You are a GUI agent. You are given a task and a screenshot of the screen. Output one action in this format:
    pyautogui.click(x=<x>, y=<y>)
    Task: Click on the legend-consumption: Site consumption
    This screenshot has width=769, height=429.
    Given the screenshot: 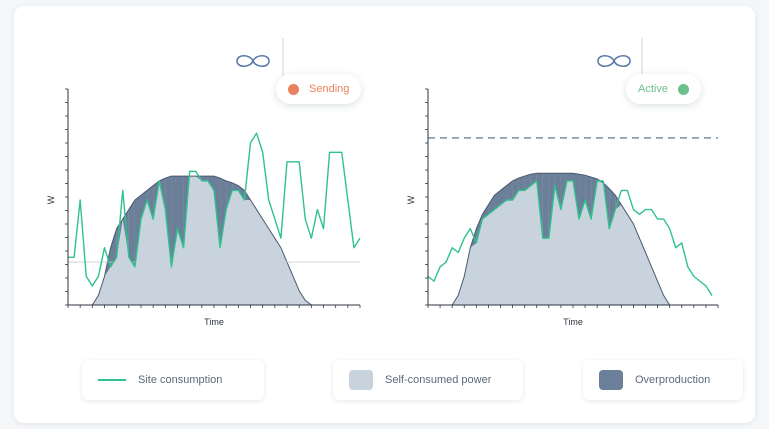 What is the action you would take?
    pyautogui.click(x=173, y=380)
    